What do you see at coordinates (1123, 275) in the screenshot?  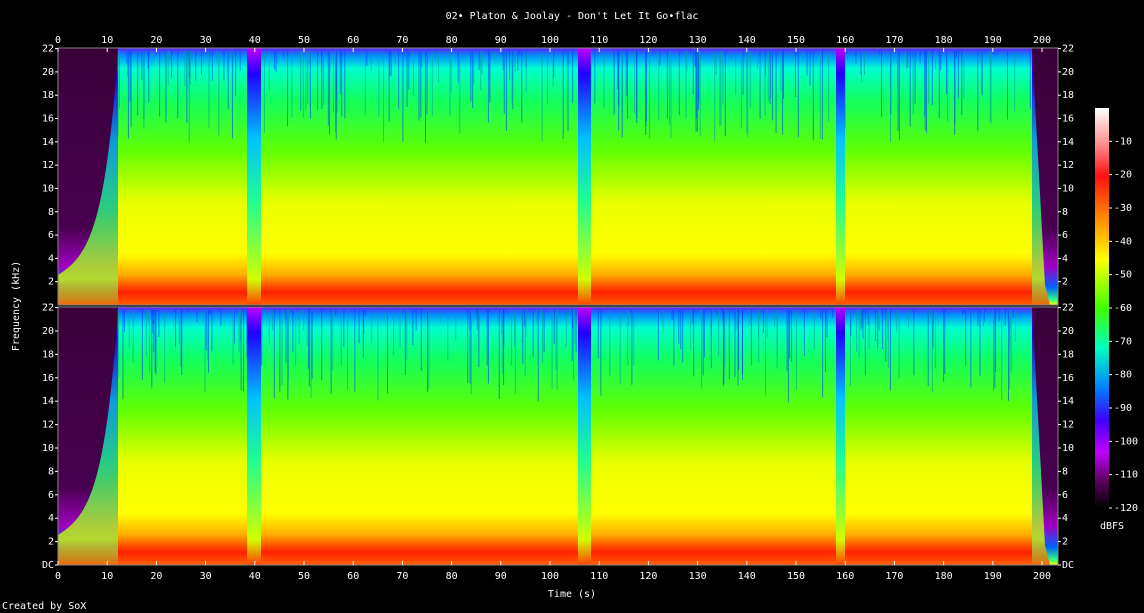 I see `colorbar-tick-label: -50` at bounding box center [1123, 275].